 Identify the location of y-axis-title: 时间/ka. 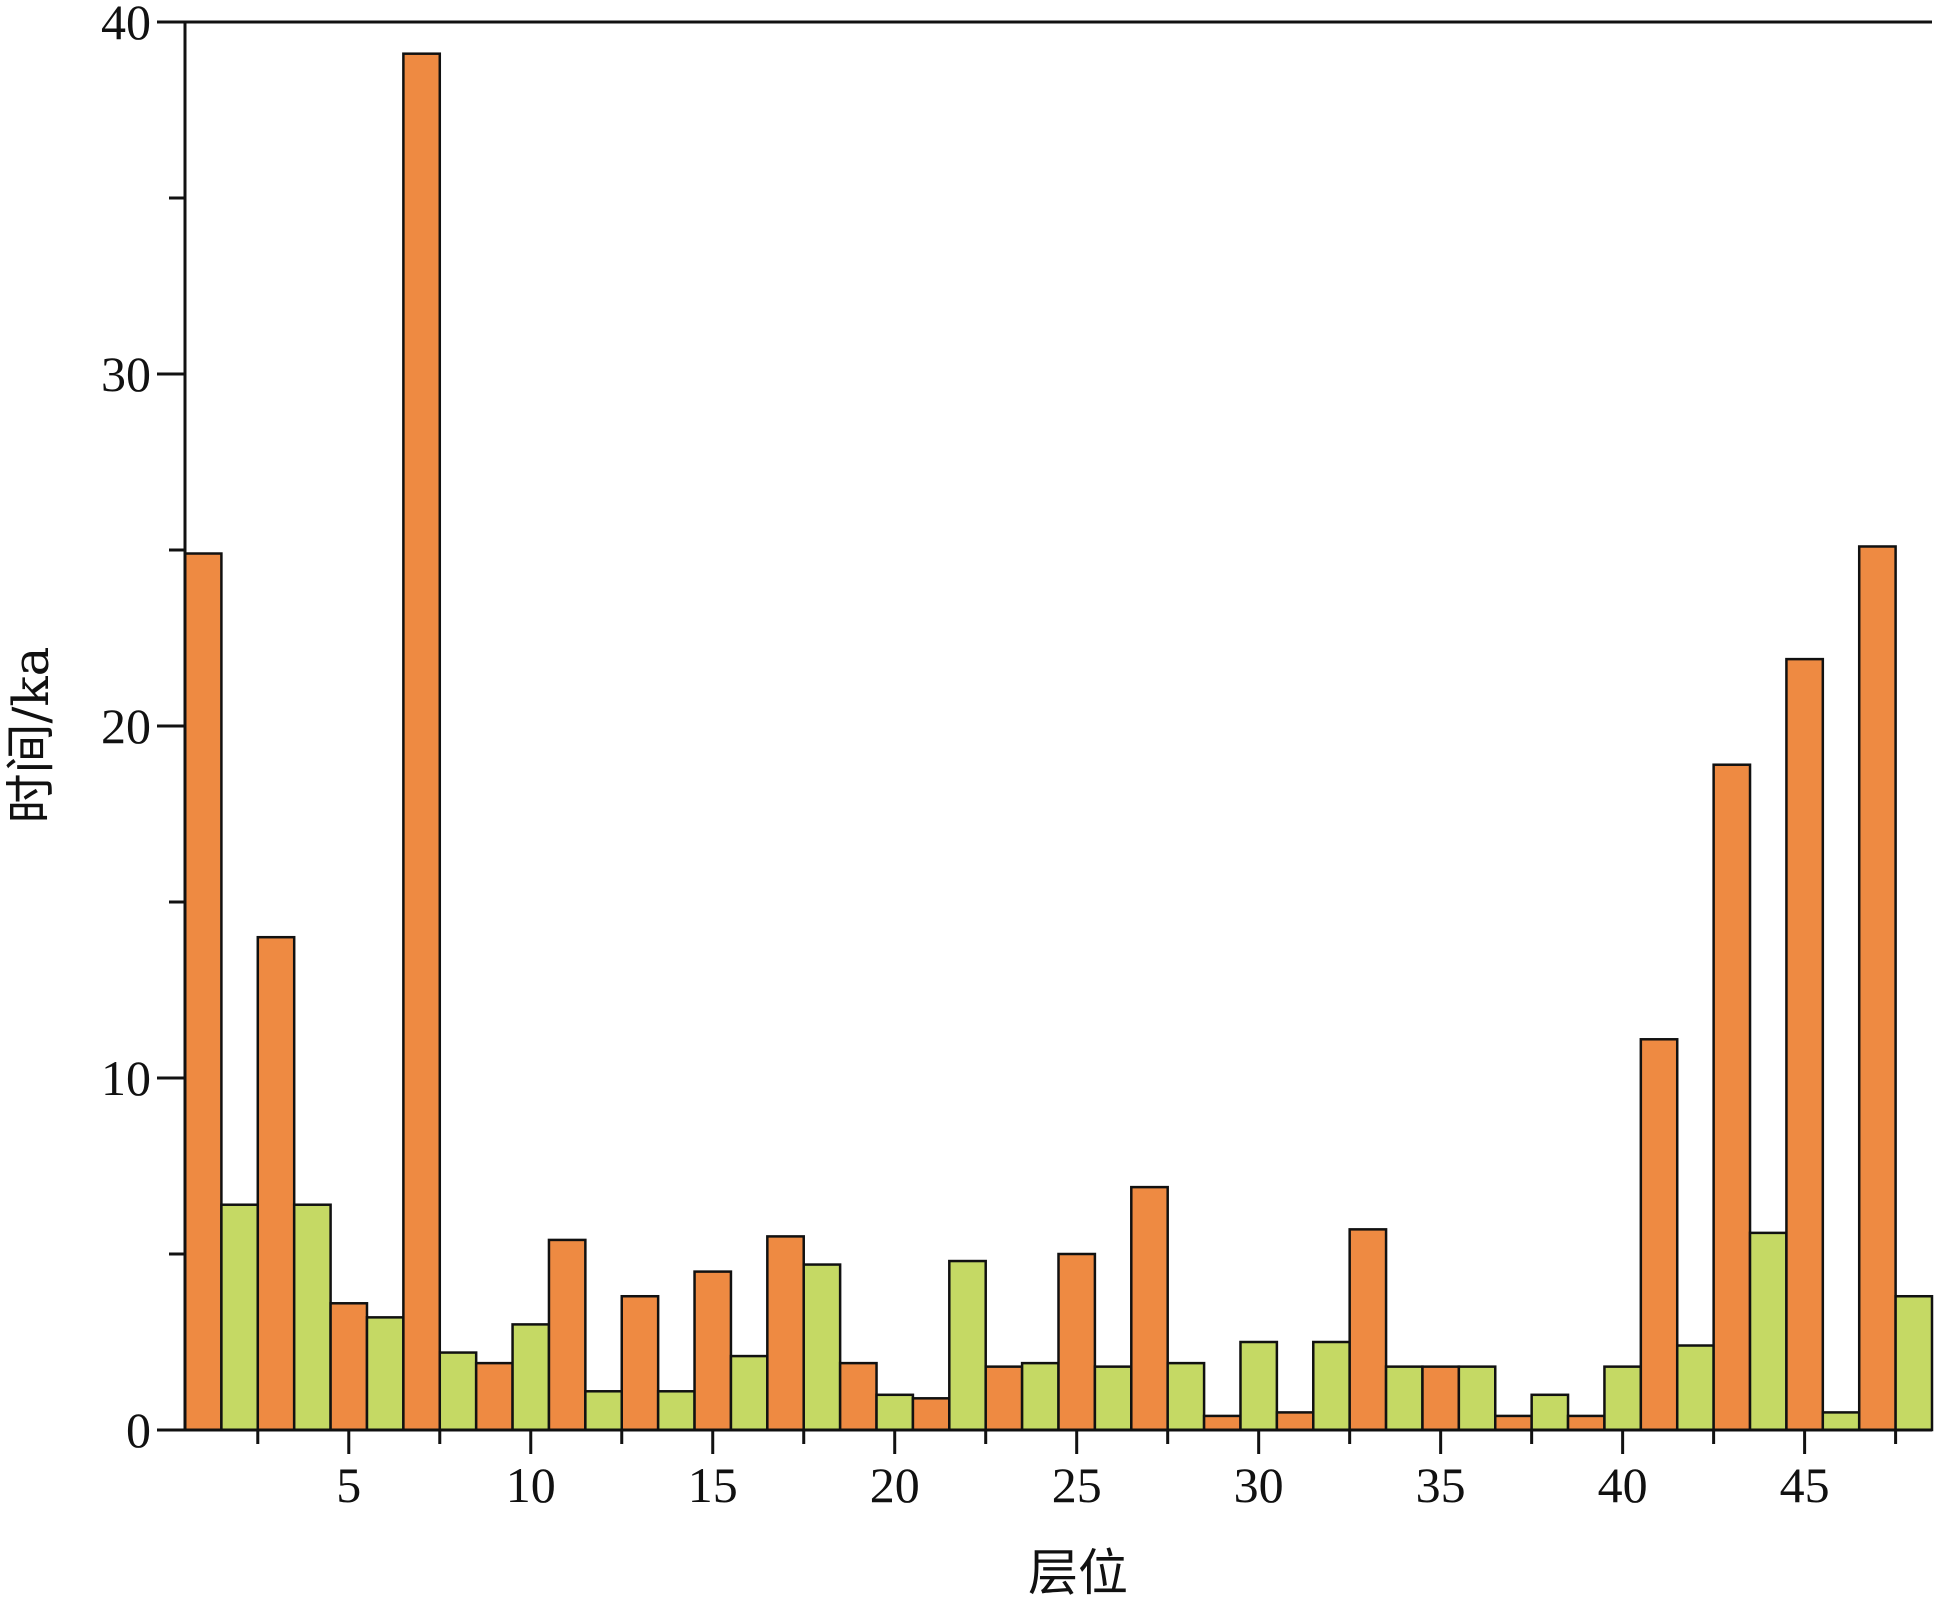
(31, 735).